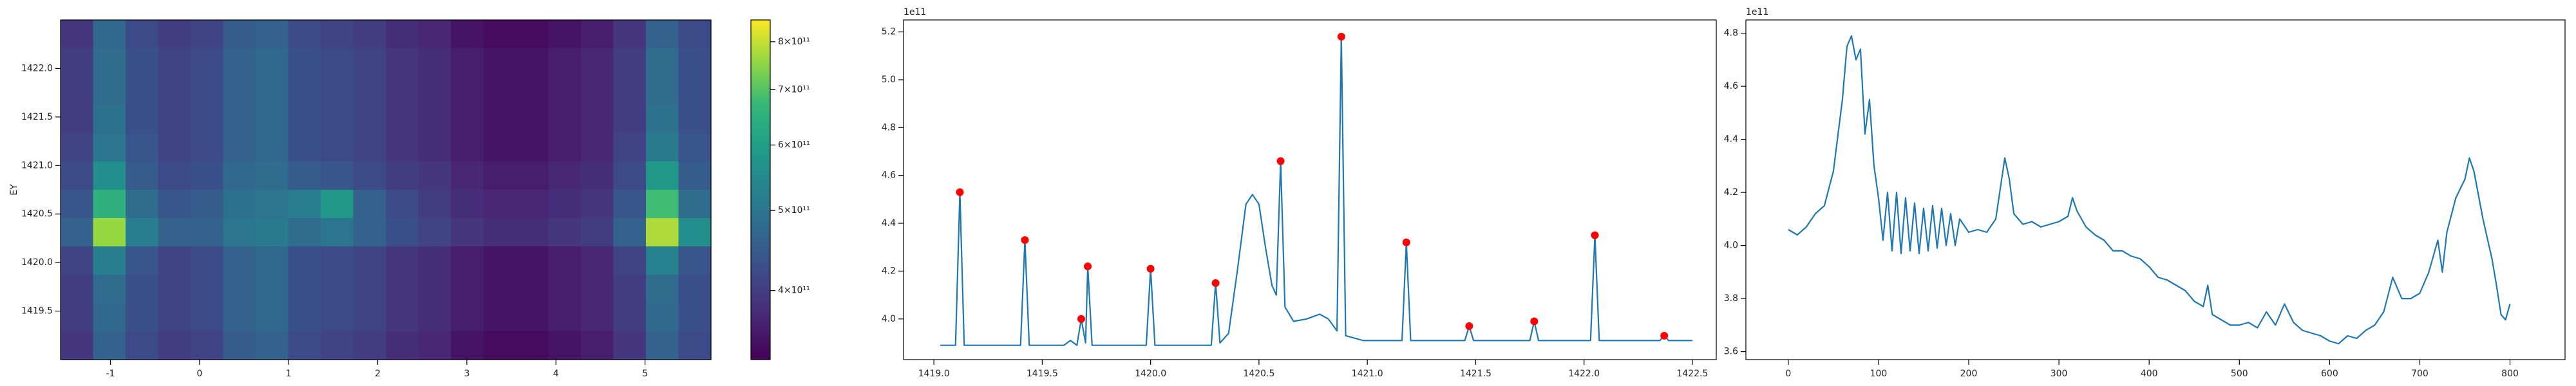 This screenshot has height=386, width=2576. Describe the element at coordinates (111, 374) in the screenshot. I see `x-tick-label: -1` at that location.